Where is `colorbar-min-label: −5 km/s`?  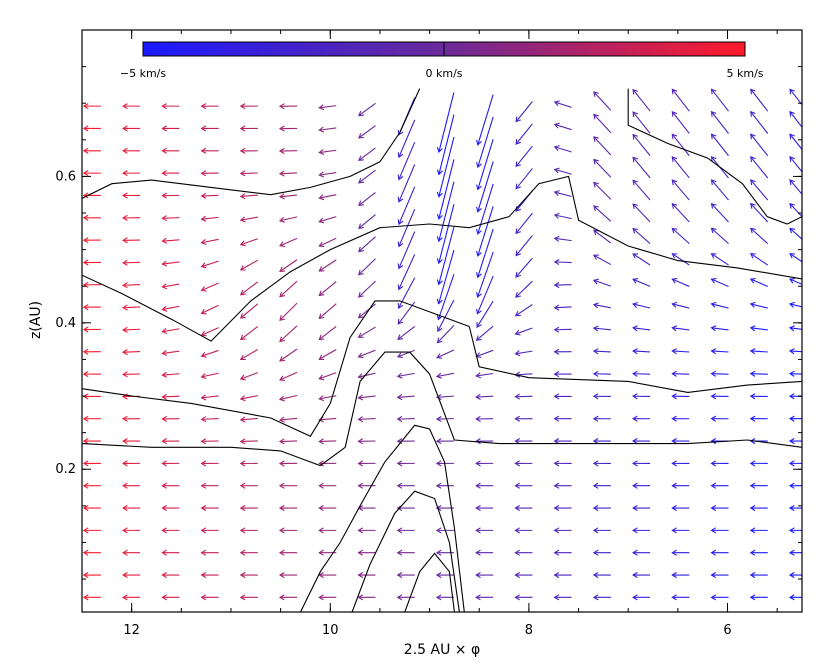 colorbar-min-label: −5 km/s is located at coordinates (143, 73).